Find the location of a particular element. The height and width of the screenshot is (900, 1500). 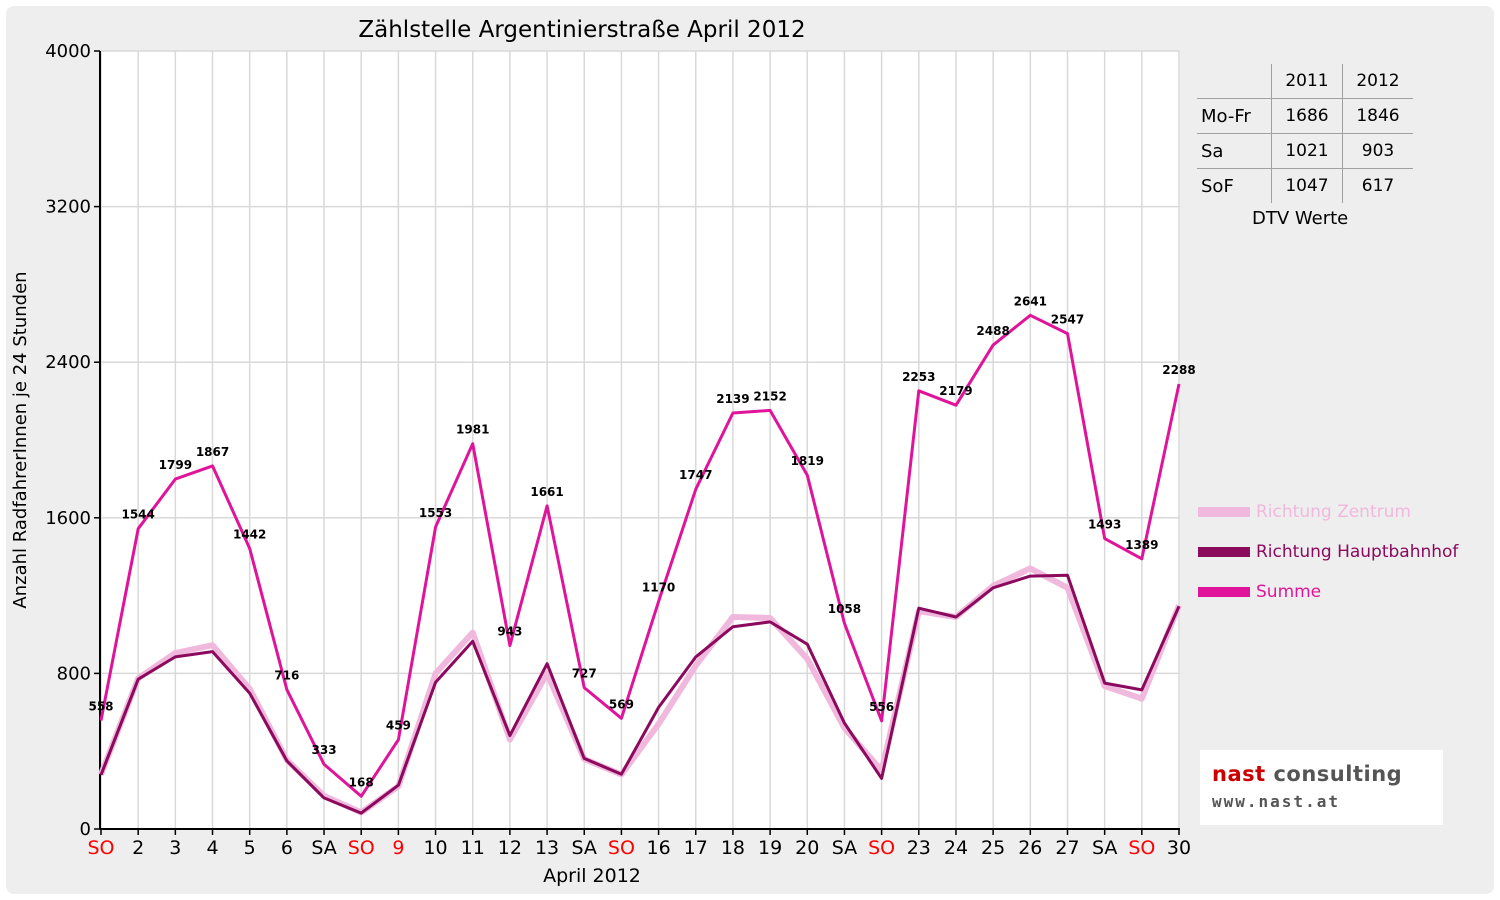

data-label: 2139 is located at coordinates (732, 399).